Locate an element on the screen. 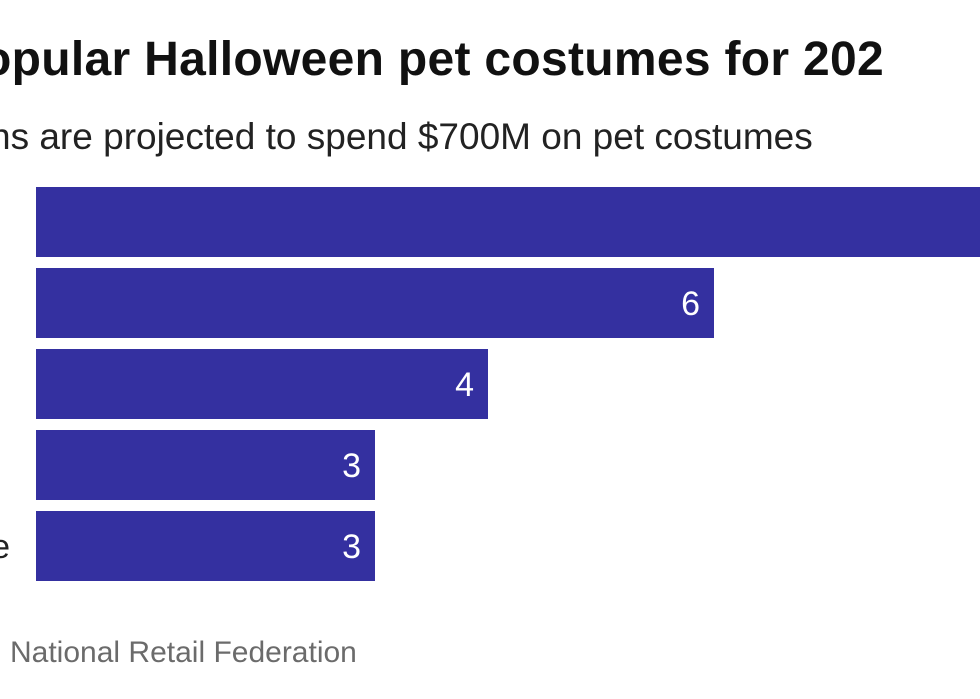 This screenshot has height=699, width=980. category-labels-group: e is located at coordinates (5, 547).